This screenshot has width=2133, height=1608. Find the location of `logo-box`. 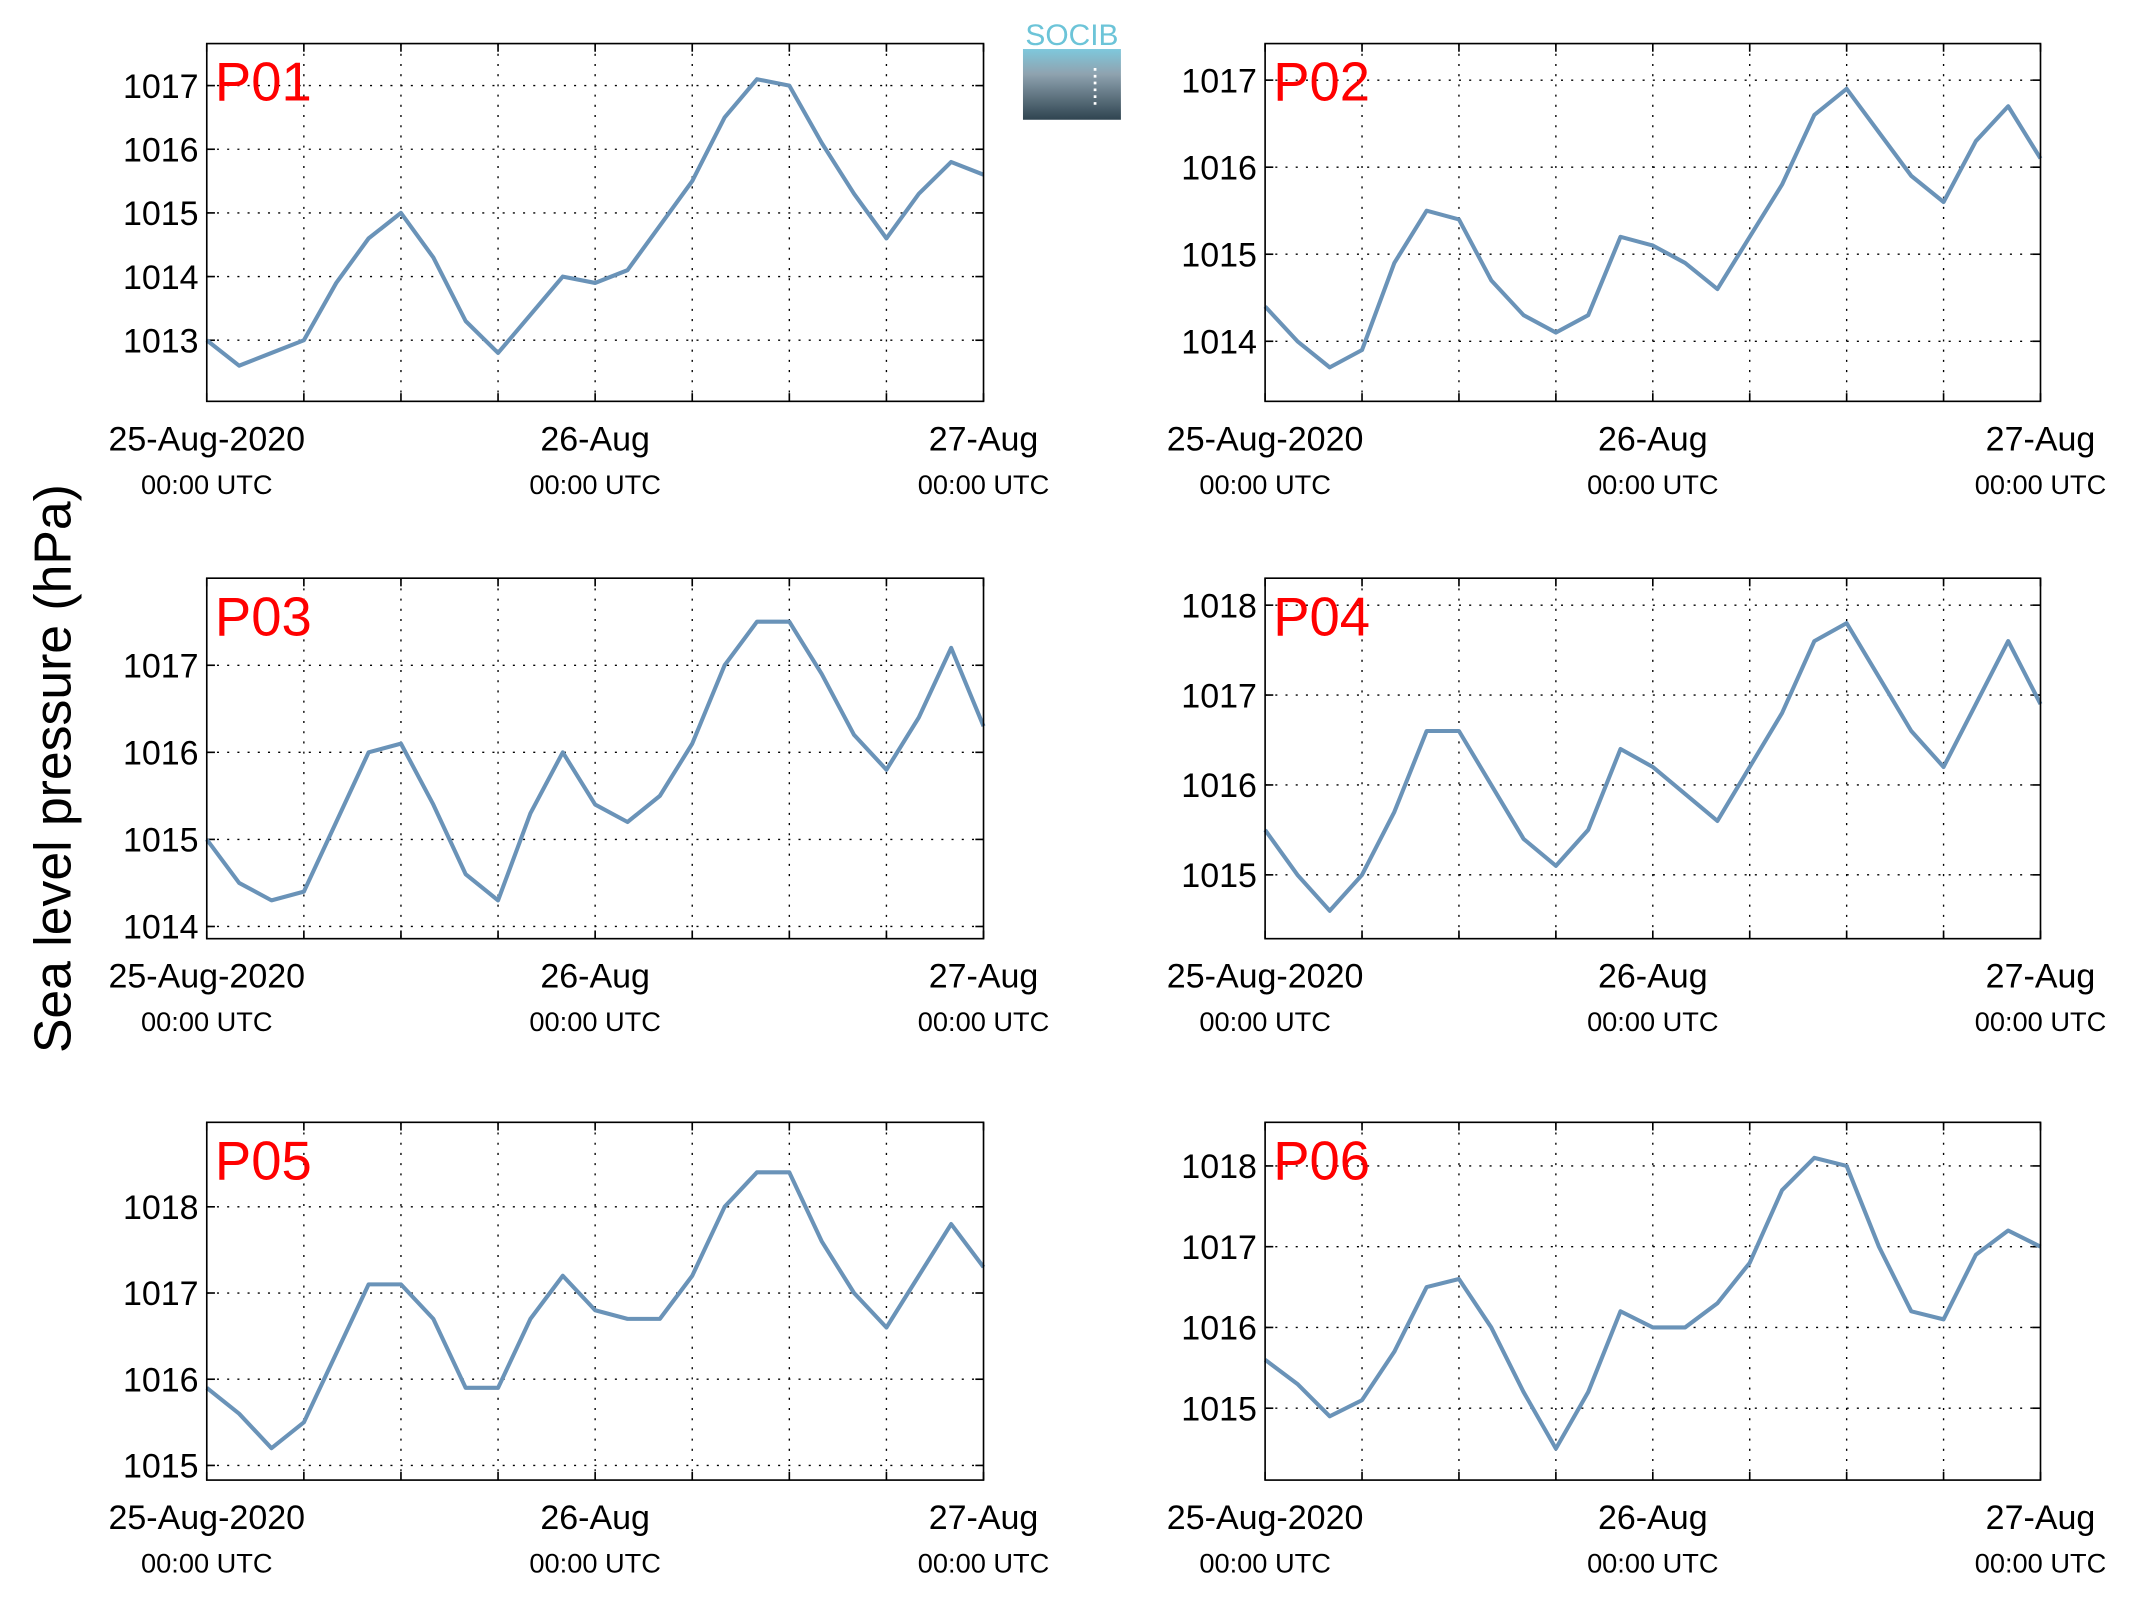

logo-box is located at coordinates (1071, 84).